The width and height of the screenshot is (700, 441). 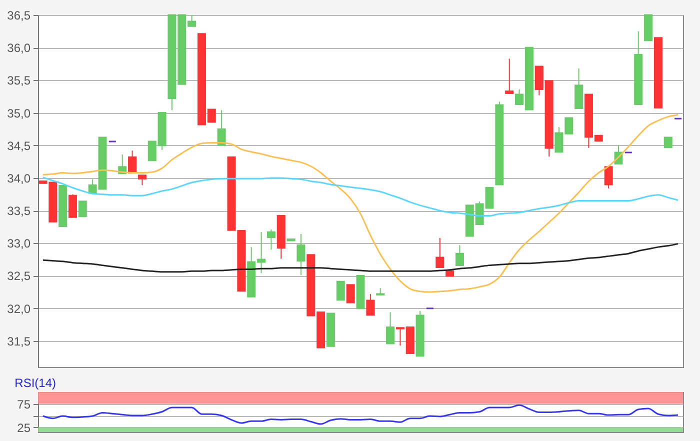 What do you see at coordinates (19, 309) in the screenshot?
I see `y-tick-label: 32,0` at bounding box center [19, 309].